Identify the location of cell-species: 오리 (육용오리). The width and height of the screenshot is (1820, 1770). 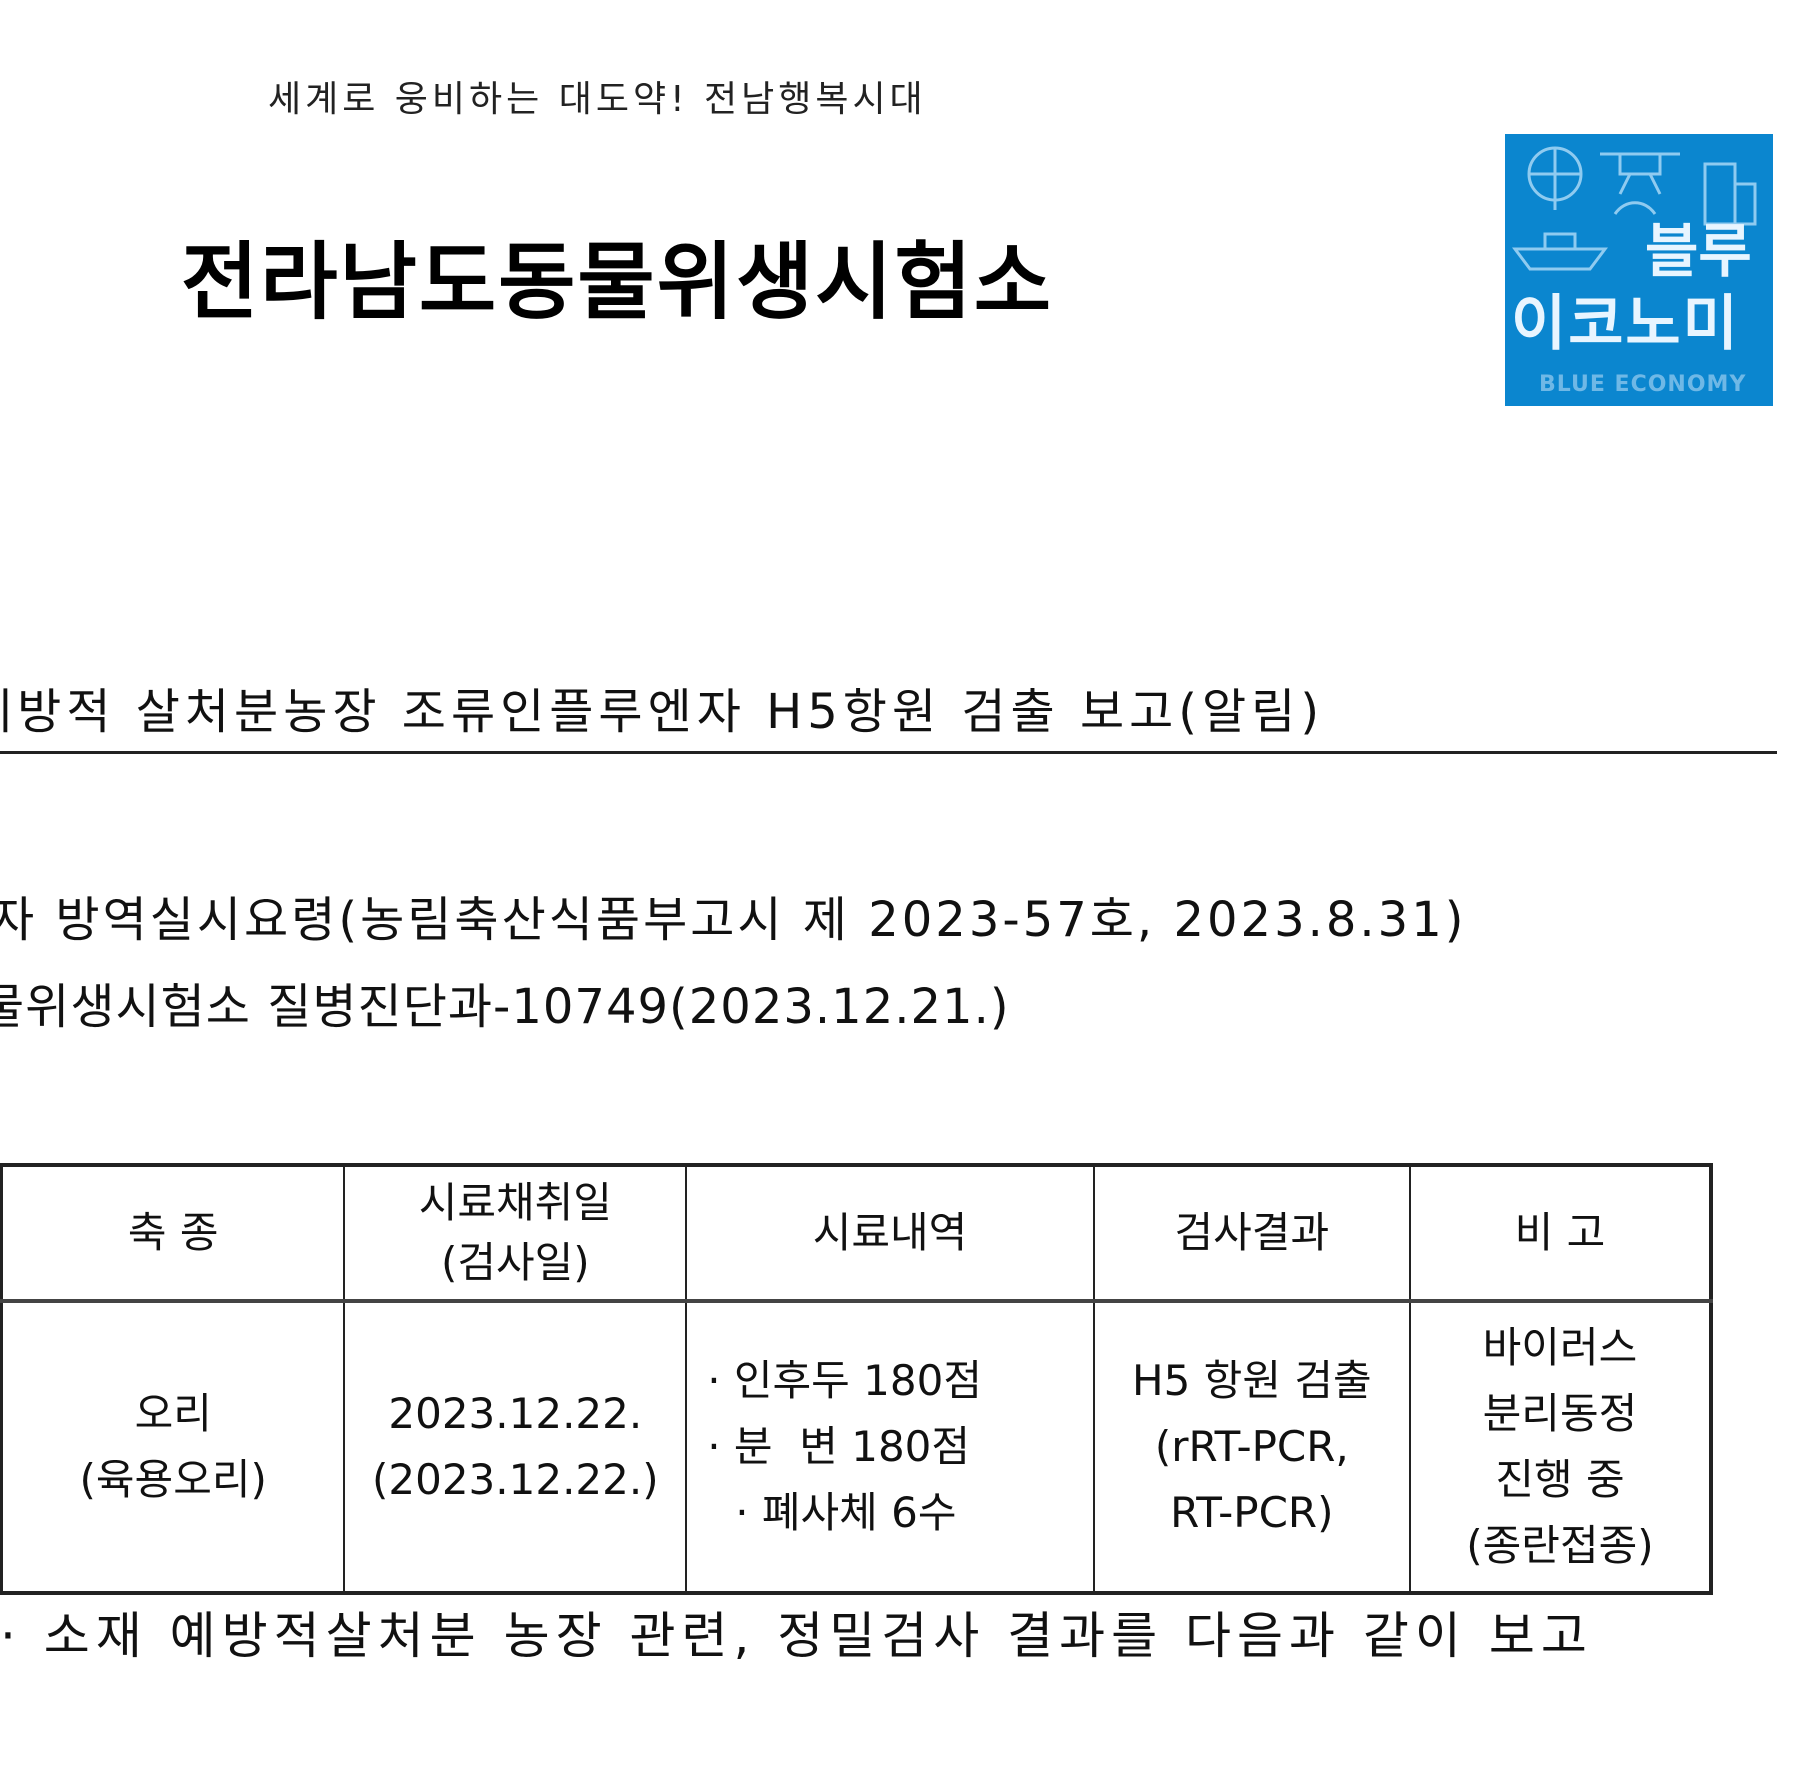
(173, 1447).